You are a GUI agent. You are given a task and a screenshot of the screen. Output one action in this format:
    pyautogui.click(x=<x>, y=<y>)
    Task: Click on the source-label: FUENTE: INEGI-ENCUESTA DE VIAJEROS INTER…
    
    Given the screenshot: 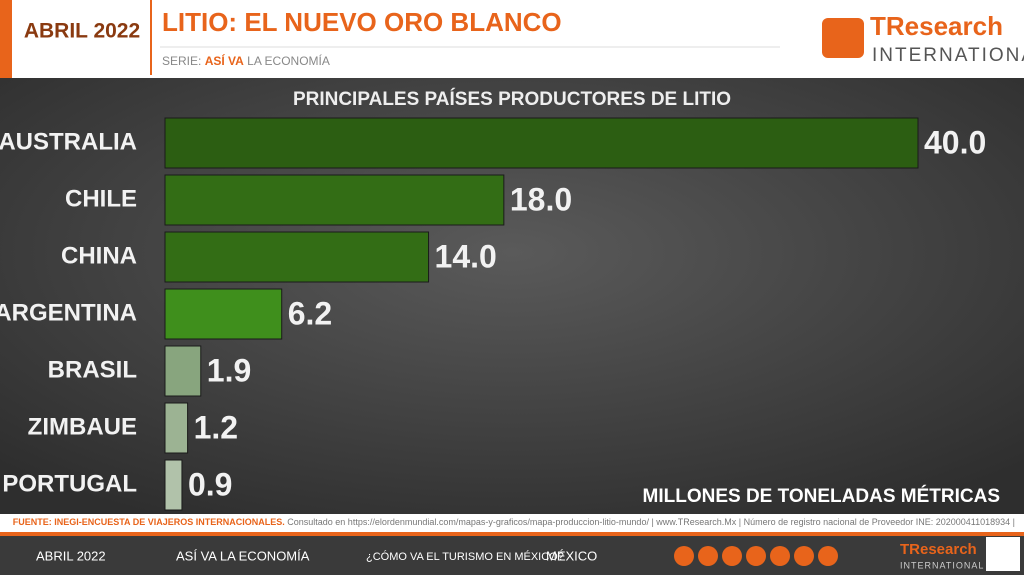 What is the action you would take?
    pyautogui.click(x=149, y=522)
    